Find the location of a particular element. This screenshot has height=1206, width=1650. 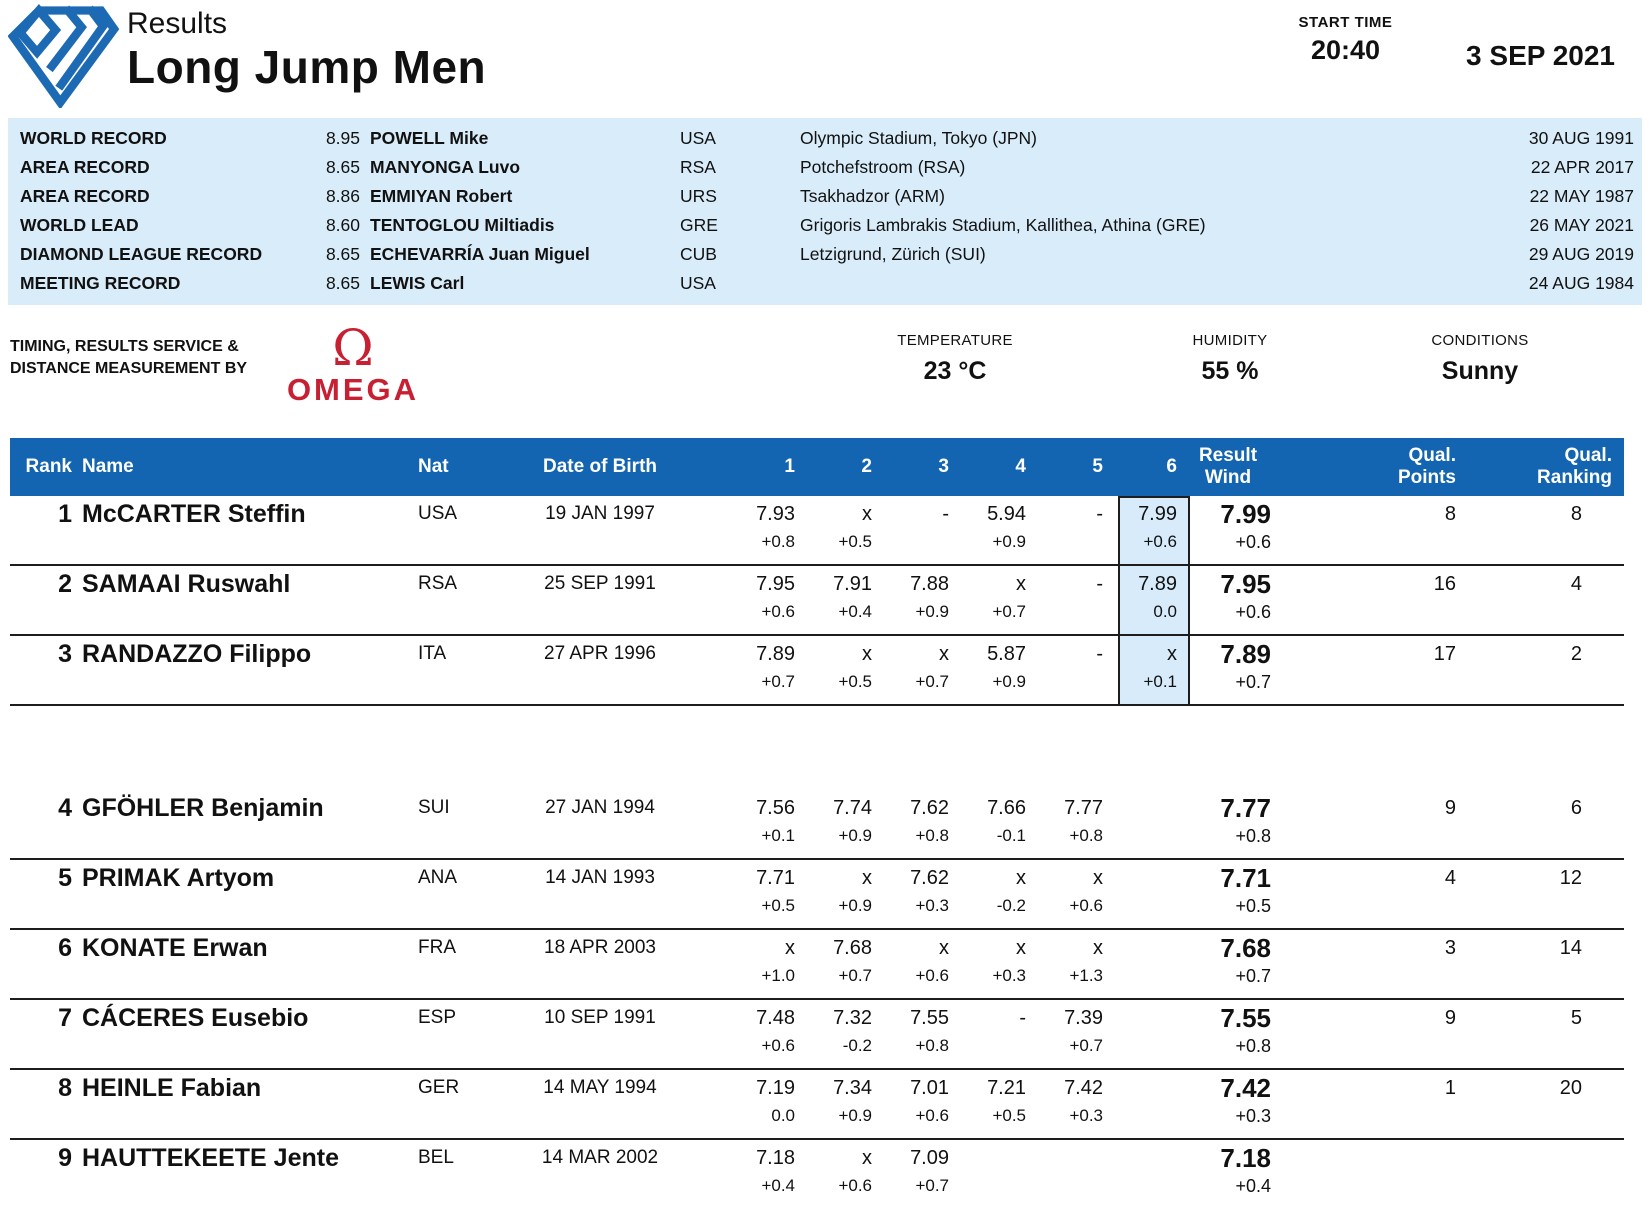

result-mark-cell: 7.71 is located at coordinates (1245, 877).